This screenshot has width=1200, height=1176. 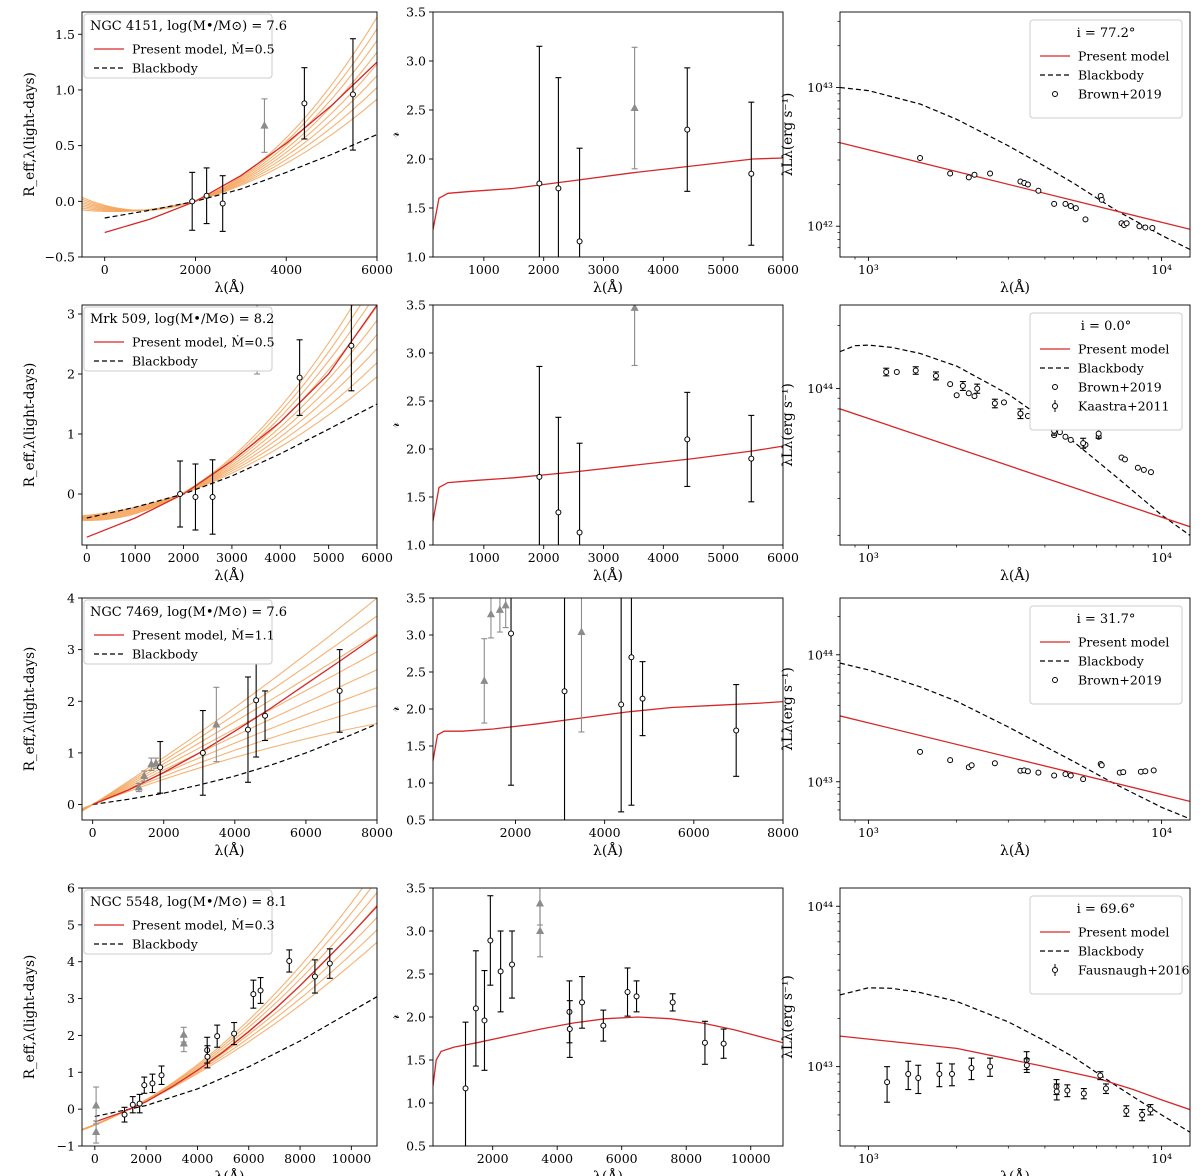 What do you see at coordinates (820, 654) in the screenshot?
I see `y-tick-label: 10⁴⁴` at bounding box center [820, 654].